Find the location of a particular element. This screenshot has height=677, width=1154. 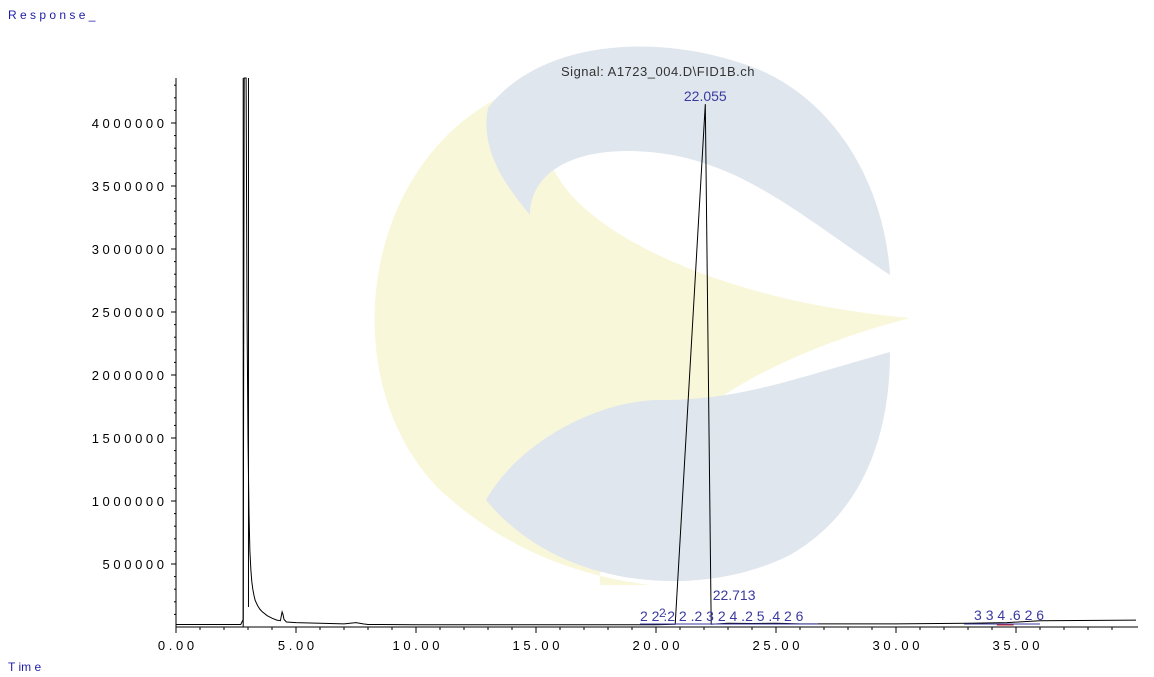

peak-label: 22.713 is located at coordinates (734, 595).